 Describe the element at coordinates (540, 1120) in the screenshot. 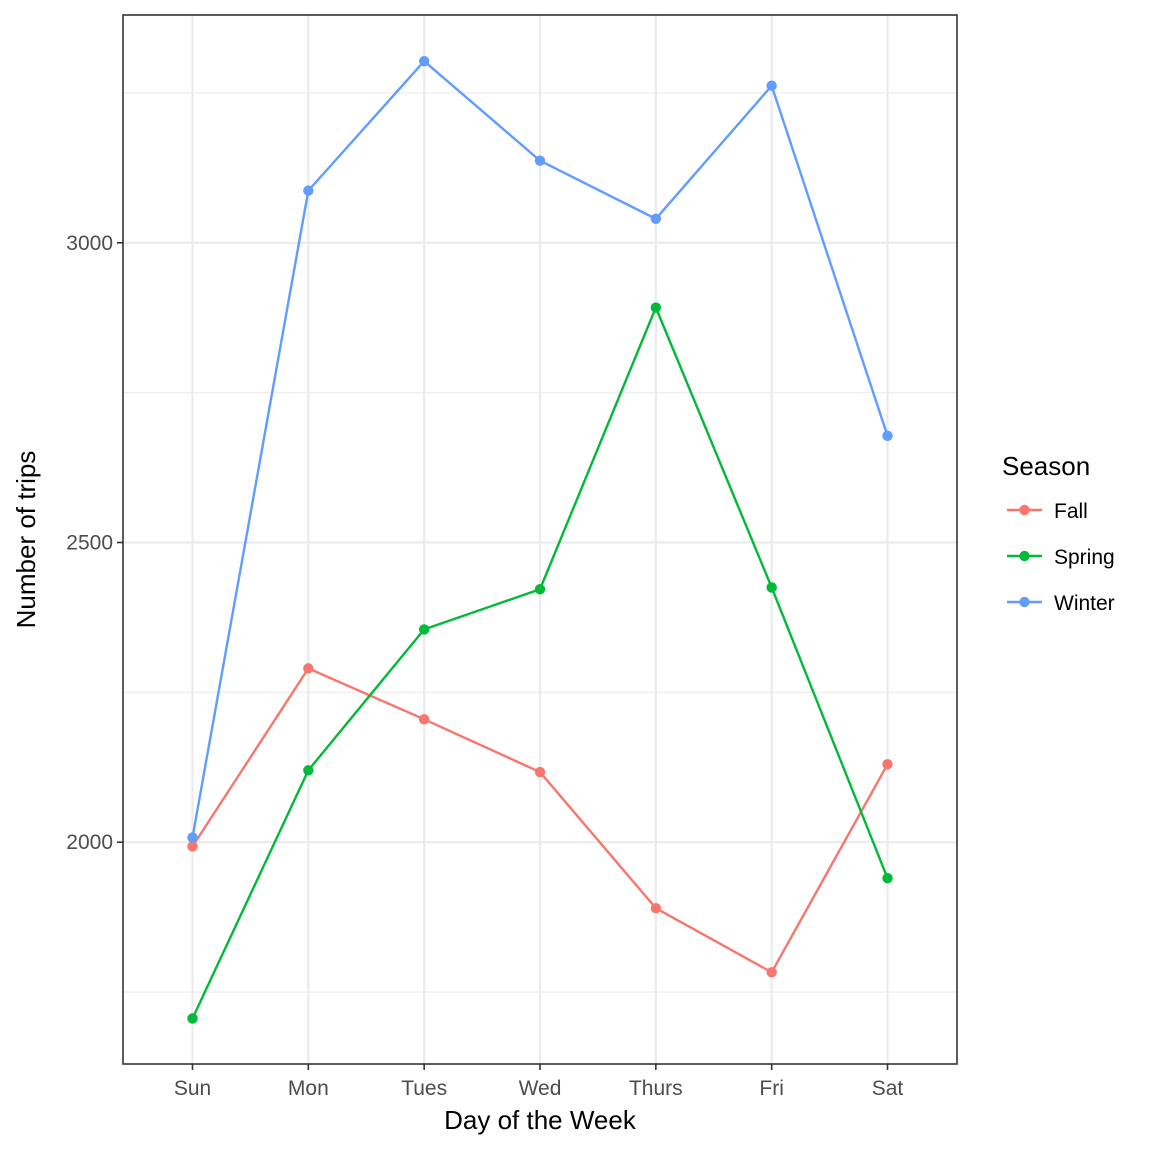

I see `x-axis-title: Day of the Week` at that location.